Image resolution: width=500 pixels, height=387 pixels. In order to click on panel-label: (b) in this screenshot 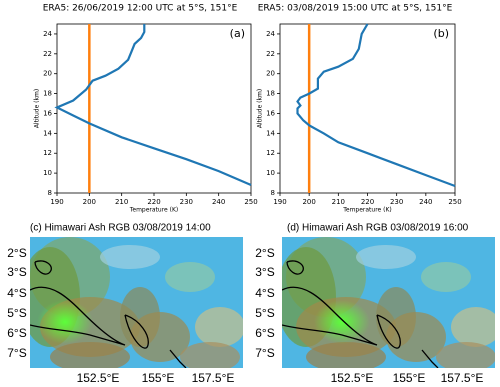, I will do `click(441, 33)`.